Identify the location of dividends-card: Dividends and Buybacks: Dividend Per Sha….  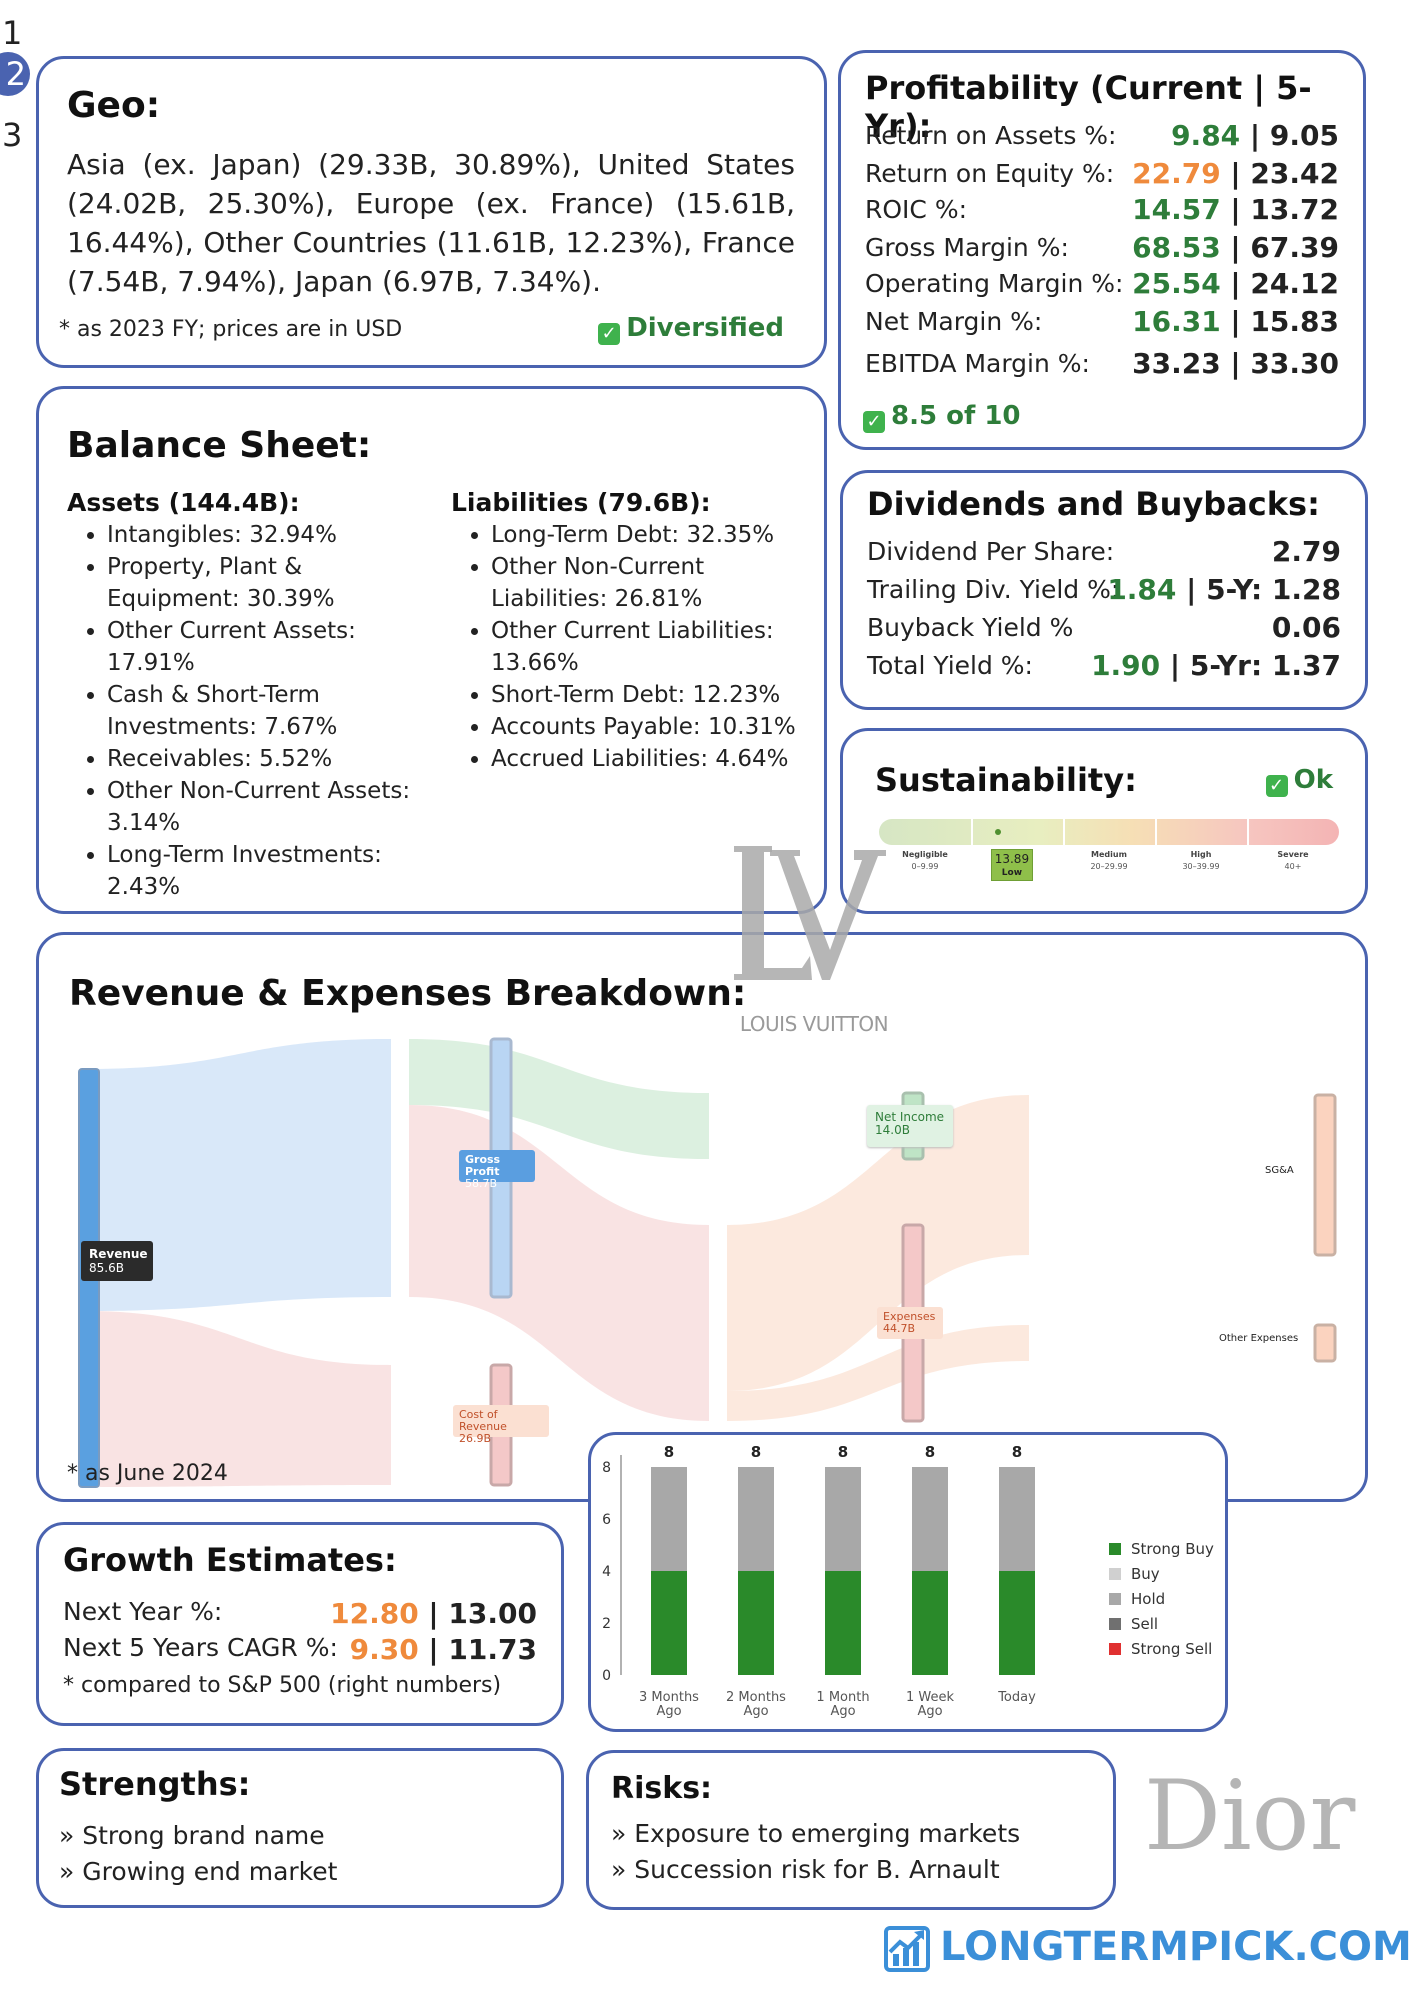
(1104, 590).